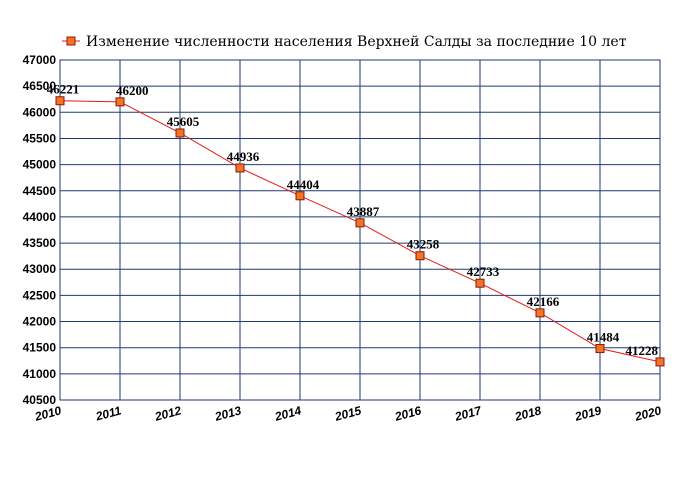 The width and height of the screenshot is (680, 500). Describe the element at coordinates (227, 413) in the screenshot. I see `x-tick-label: 2013` at that location.